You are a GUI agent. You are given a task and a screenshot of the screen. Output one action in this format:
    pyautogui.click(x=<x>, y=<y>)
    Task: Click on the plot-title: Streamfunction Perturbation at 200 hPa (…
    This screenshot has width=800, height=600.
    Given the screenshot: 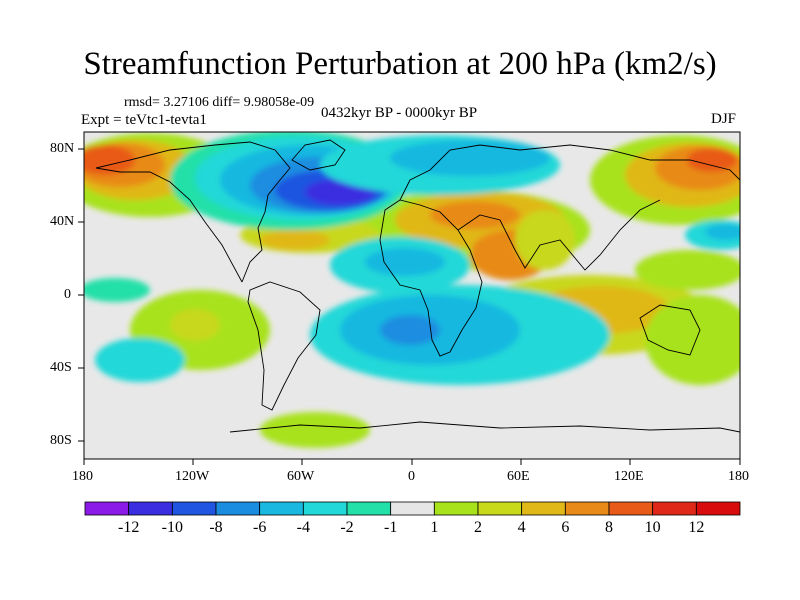 What is the action you would take?
    pyautogui.click(x=400, y=64)
    